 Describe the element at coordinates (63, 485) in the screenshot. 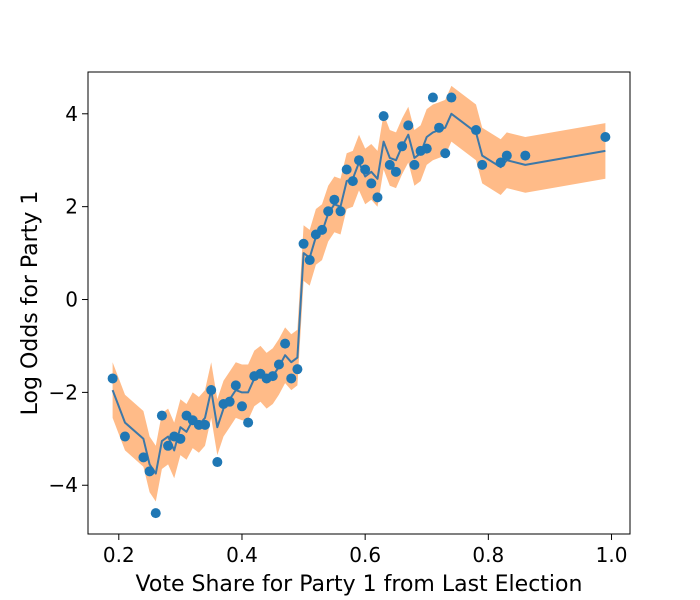

I see `y-tick-label: −4` at that location.